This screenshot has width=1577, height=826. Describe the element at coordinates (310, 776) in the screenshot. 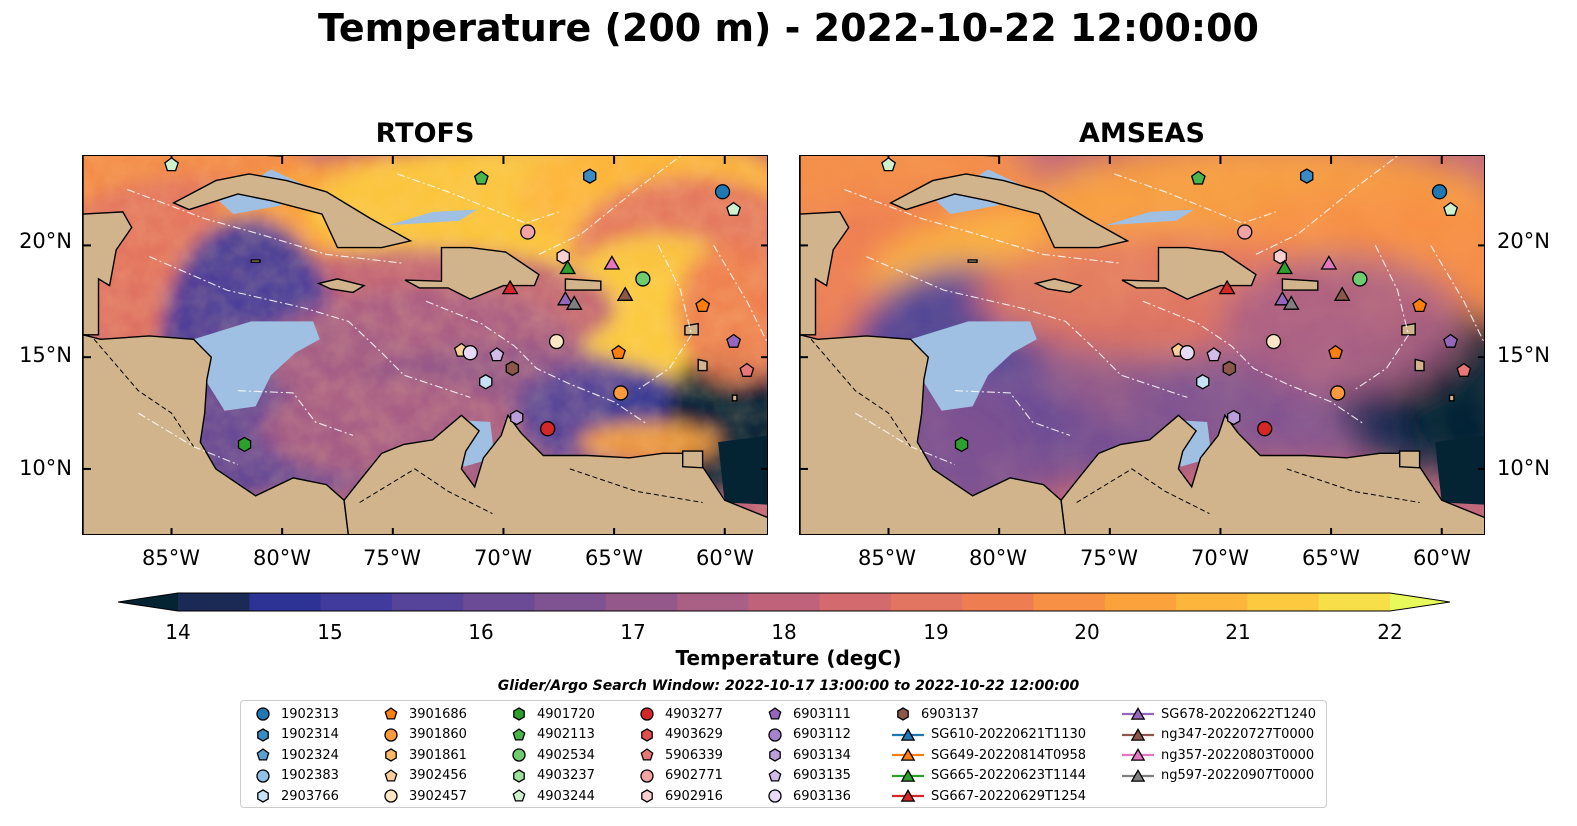

I see `legend-label: 1902383` at that location.